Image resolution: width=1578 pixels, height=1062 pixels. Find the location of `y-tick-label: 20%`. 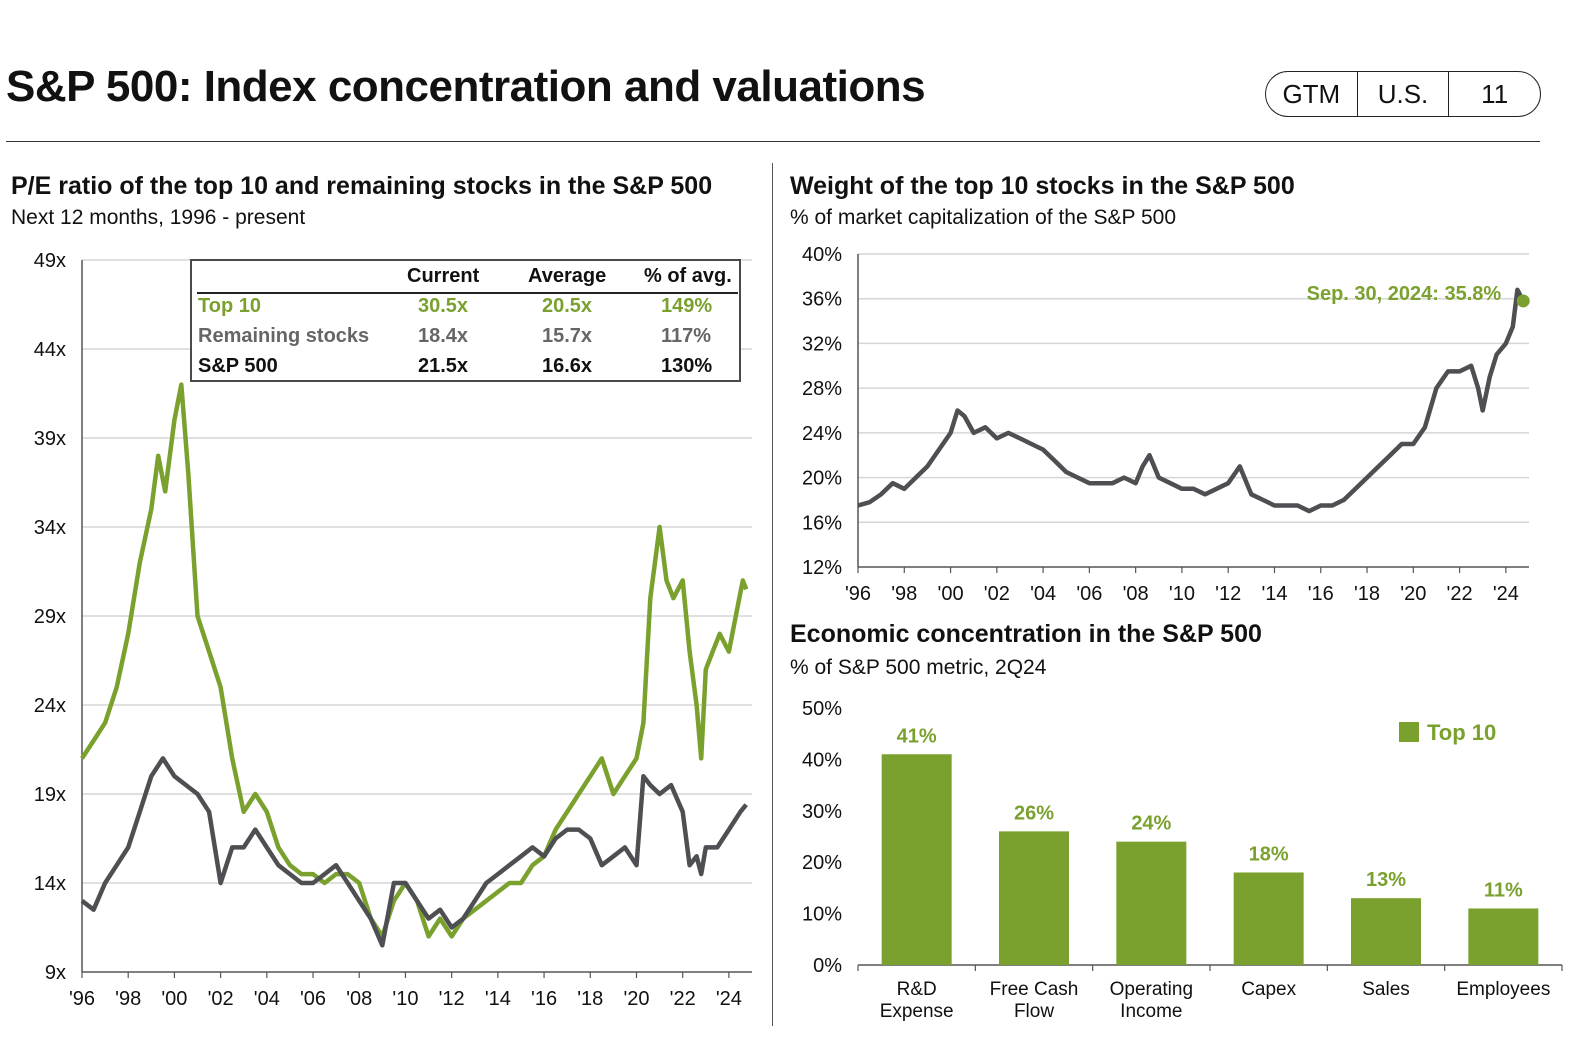

y-tick-label: 20% is located at coordinates (822, 863).